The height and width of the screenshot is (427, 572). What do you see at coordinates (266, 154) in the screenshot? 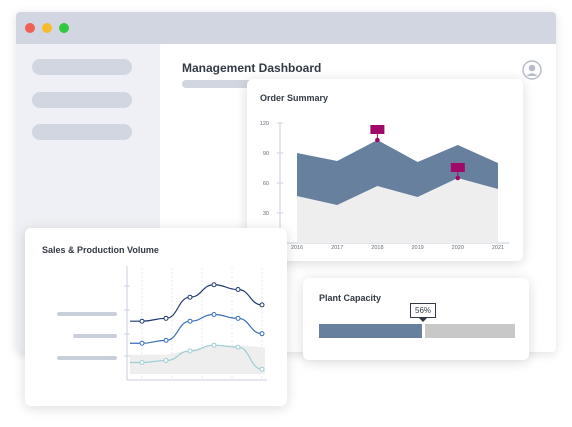
I see `y-tick-label: 90` at bounding box center [266, 154].